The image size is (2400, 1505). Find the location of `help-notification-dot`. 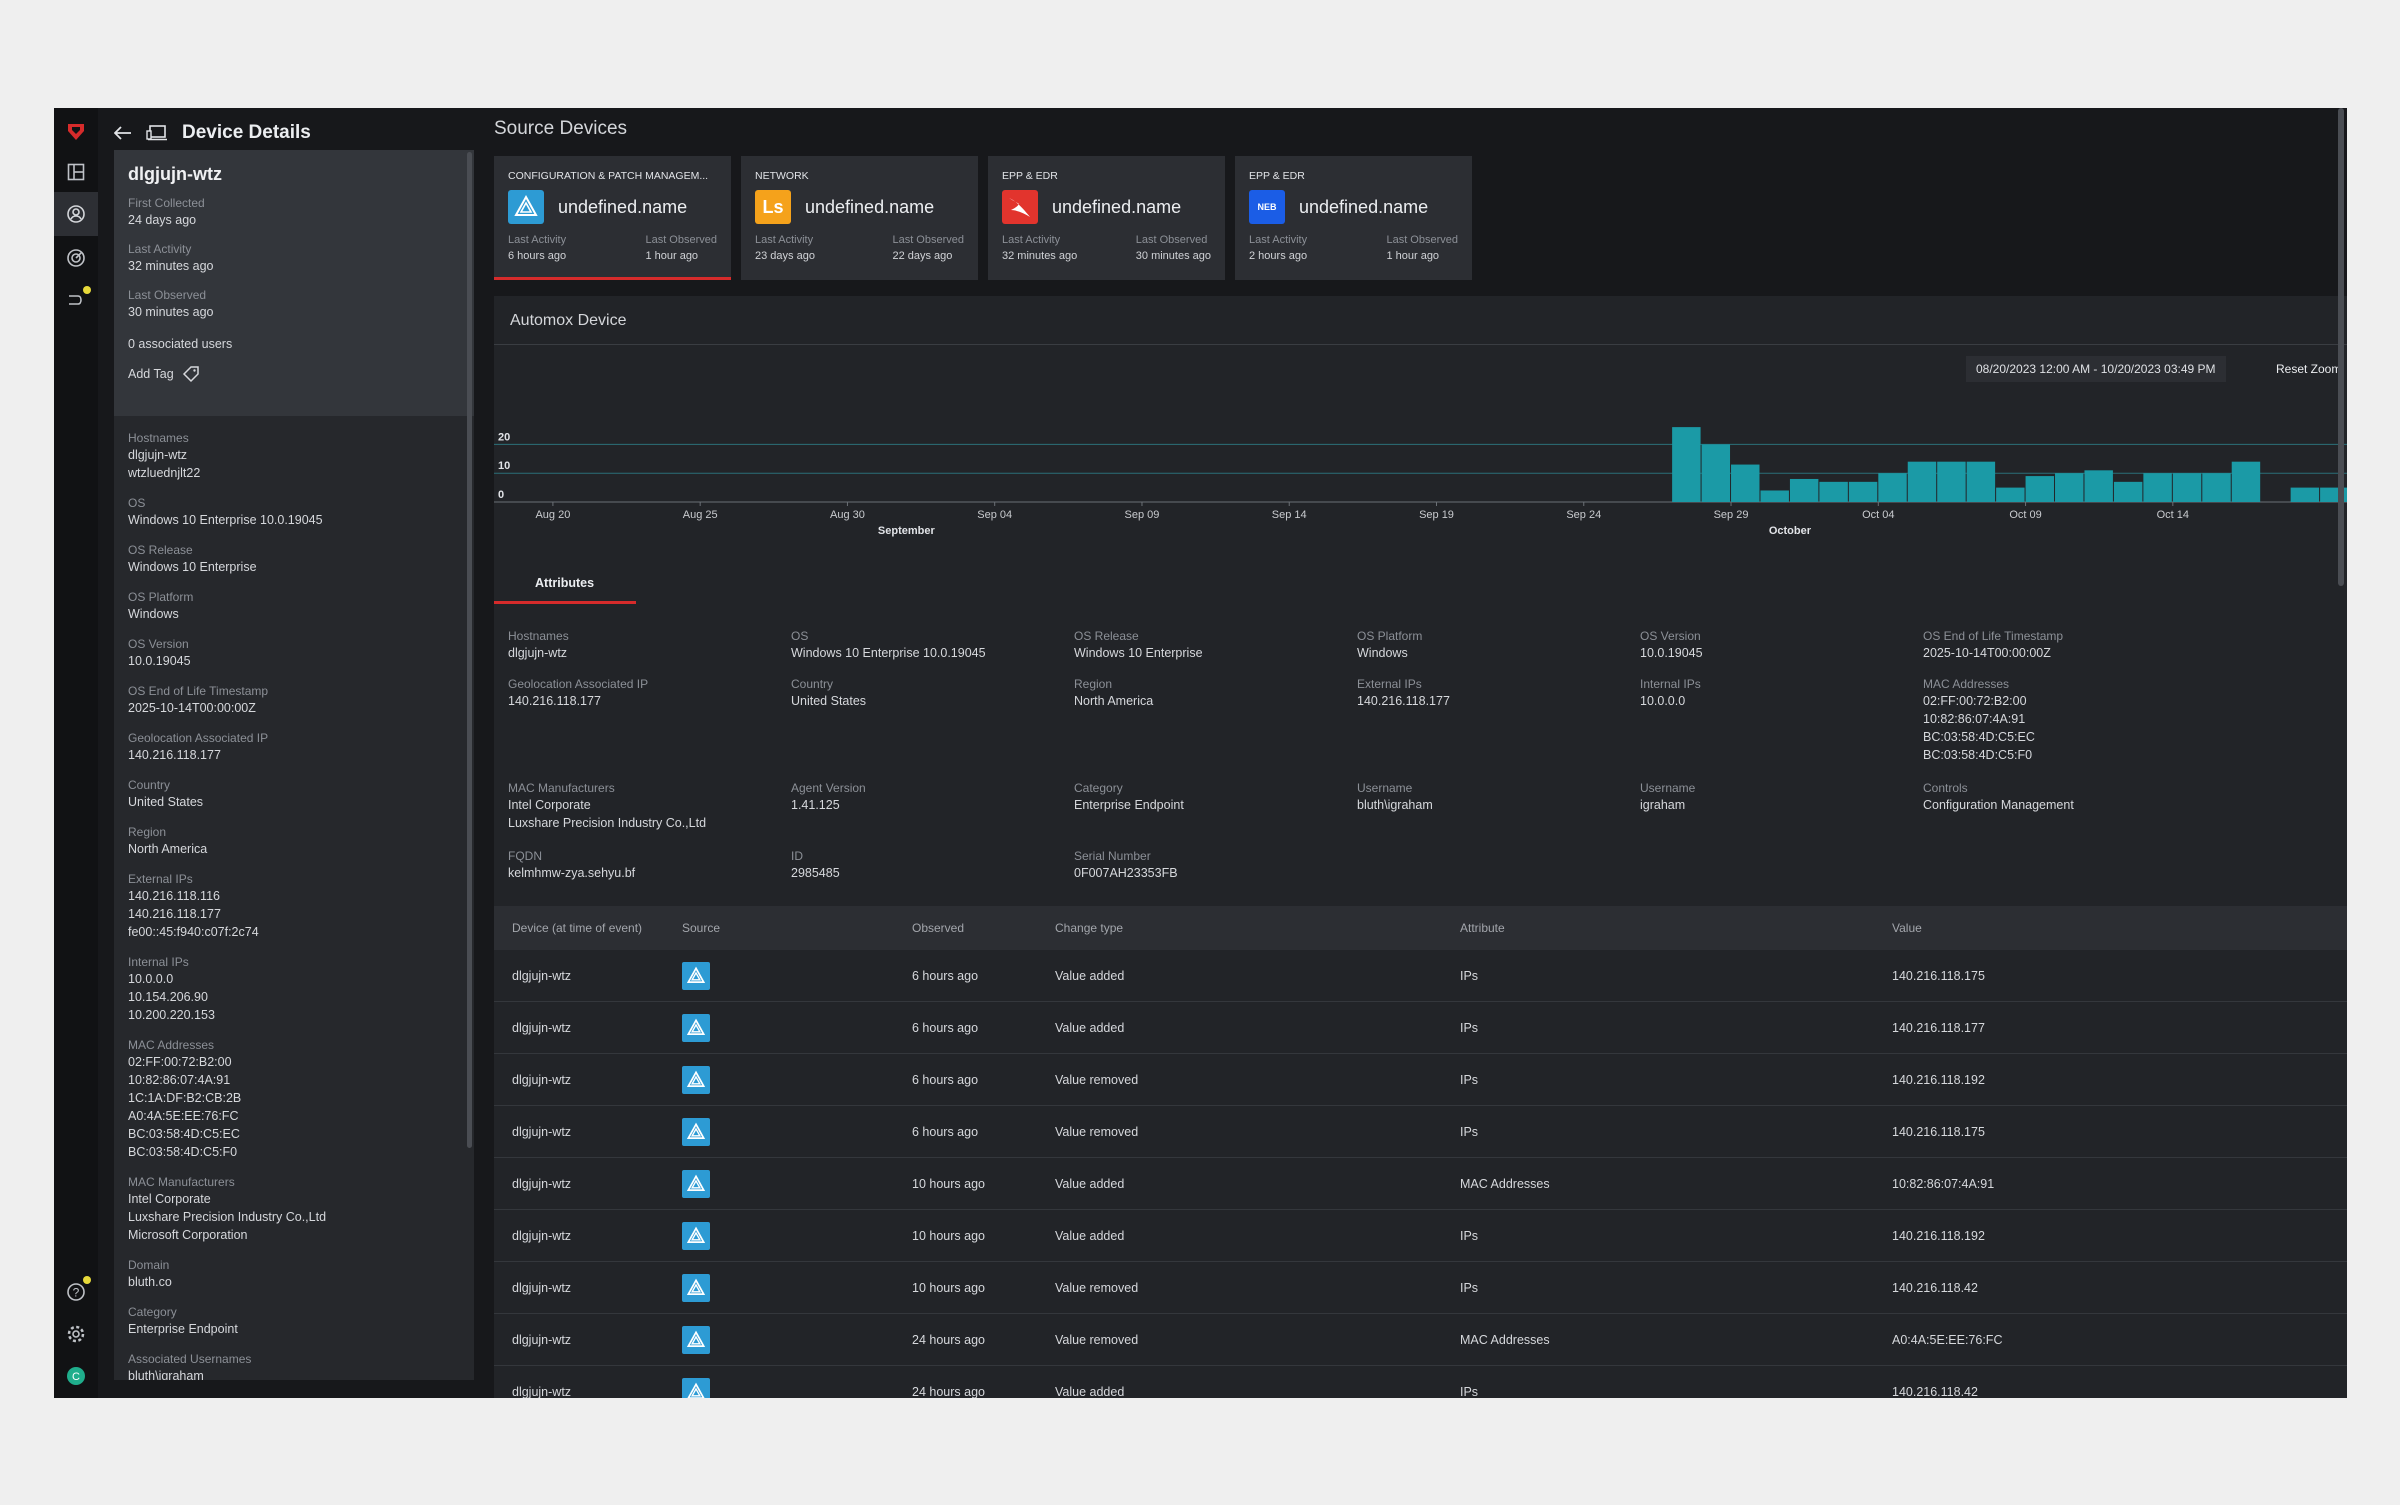

help-notification-dot is located at coordinates (87, 1280).